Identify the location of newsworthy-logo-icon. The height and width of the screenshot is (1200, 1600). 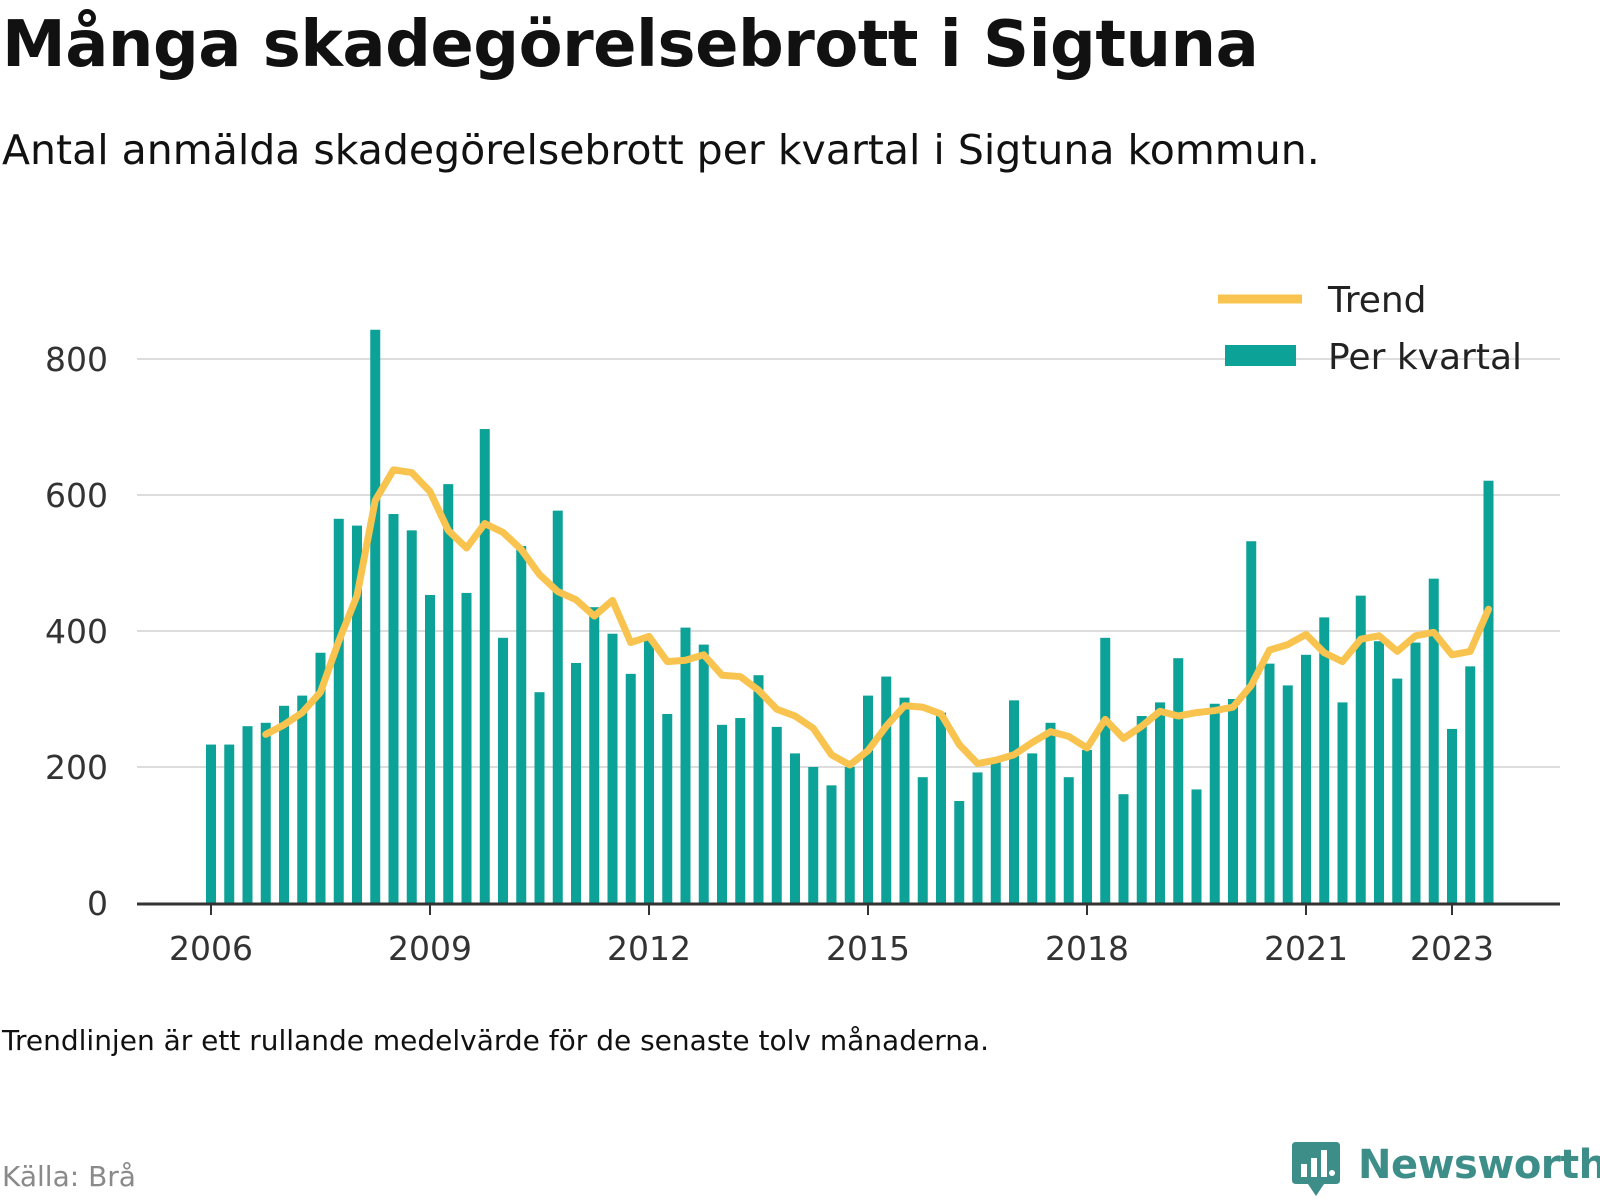
(1316, 1169).